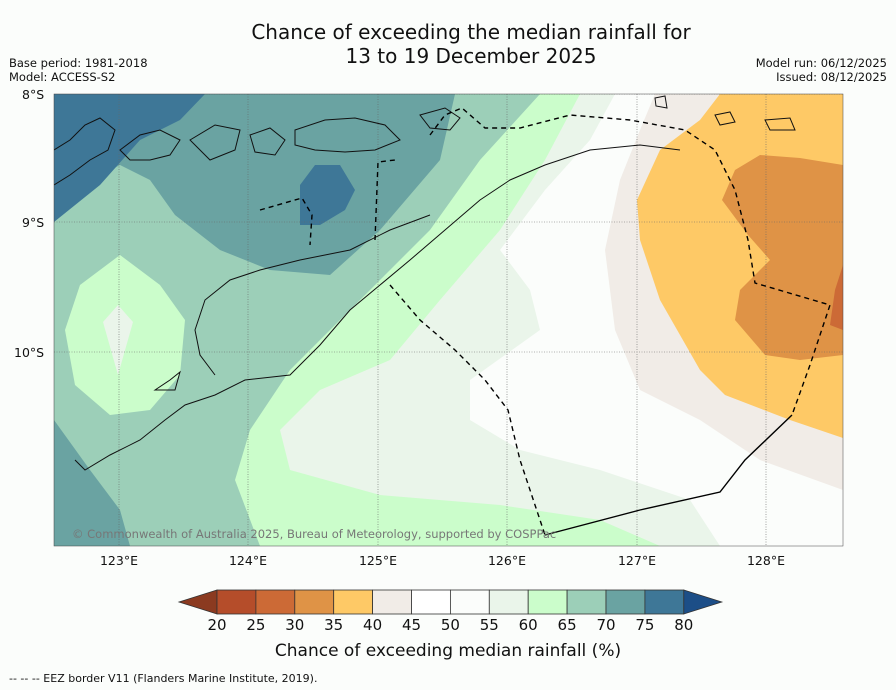 The image size is (896, 690). What do you see at coordinates (448, 651) in the screenshot?
I see `colorbar-title: Chance of exceeding median rainfall (%)` at bounding box center [448, 651].